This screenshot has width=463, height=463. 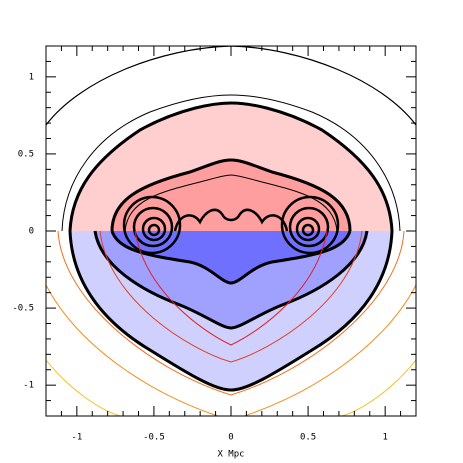 I want to click on x-tick-label: 0.5, so click(x=308, y=438).